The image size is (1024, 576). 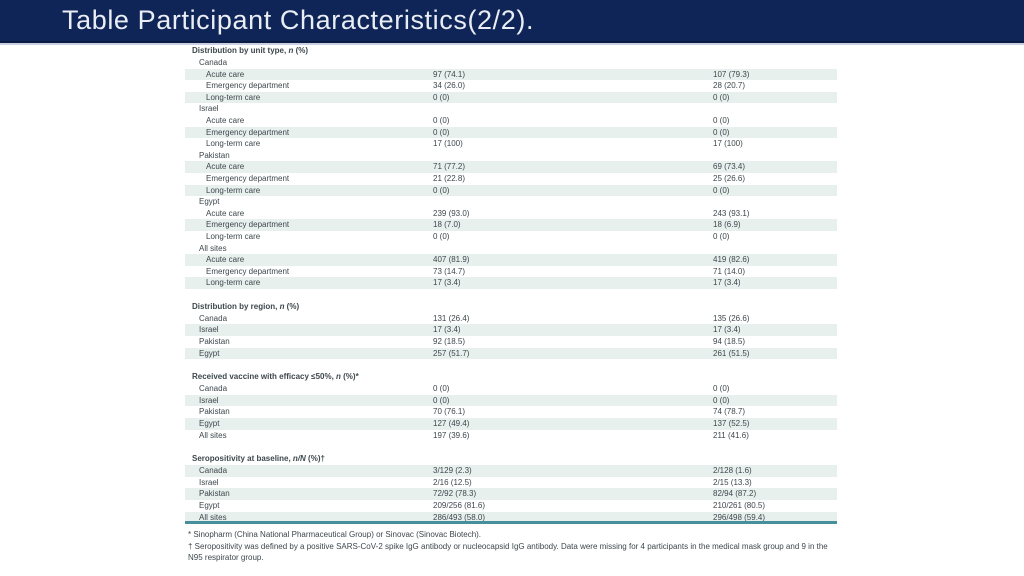 I want to click on table-row: Long-term care 17 (100) 17 (100), so click(x=511, y=144).